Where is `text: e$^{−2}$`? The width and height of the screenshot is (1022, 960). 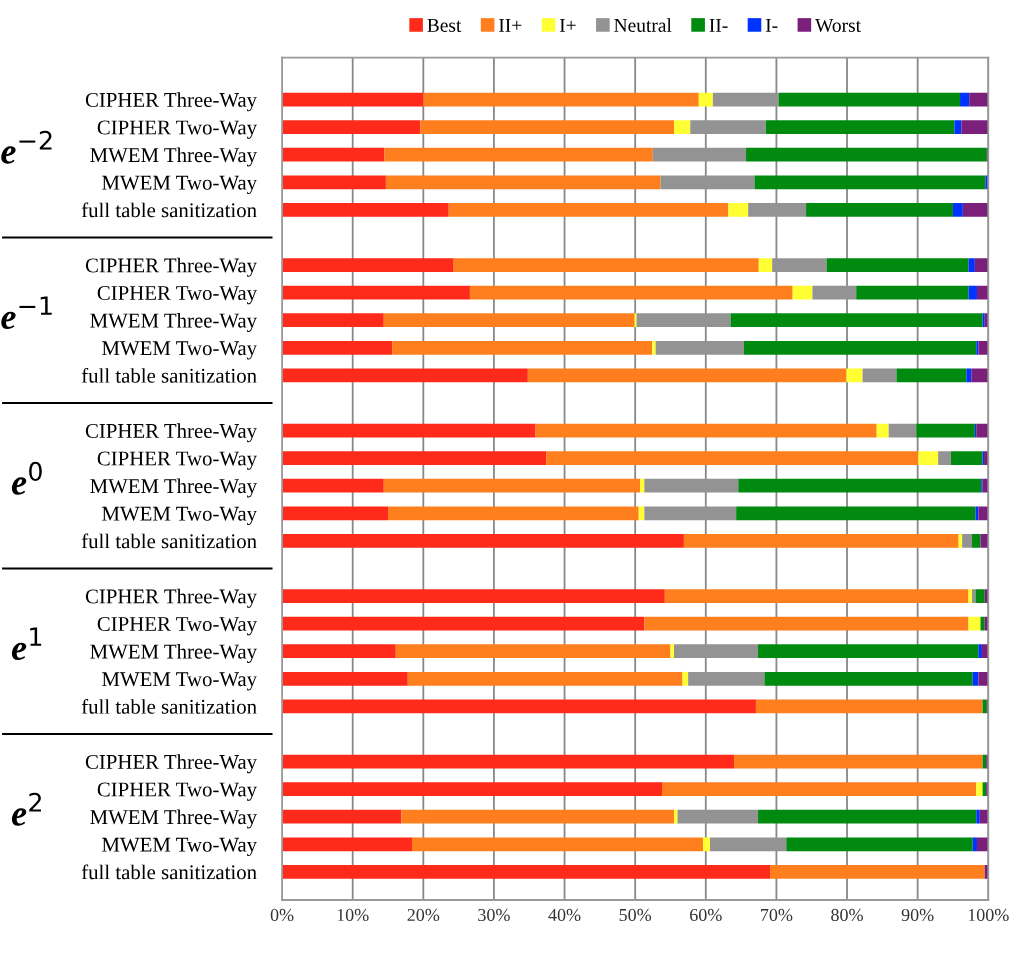
text: e$^{−2}$ is located at coordinates (26, 147).